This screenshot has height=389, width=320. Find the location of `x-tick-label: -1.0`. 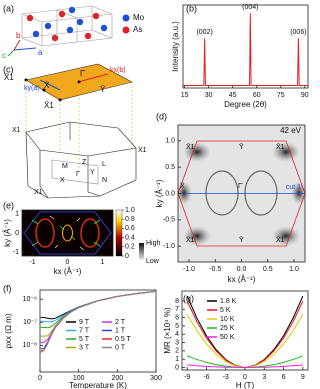

x-tick-label: -1.0 is located at coordinates (189, 269).